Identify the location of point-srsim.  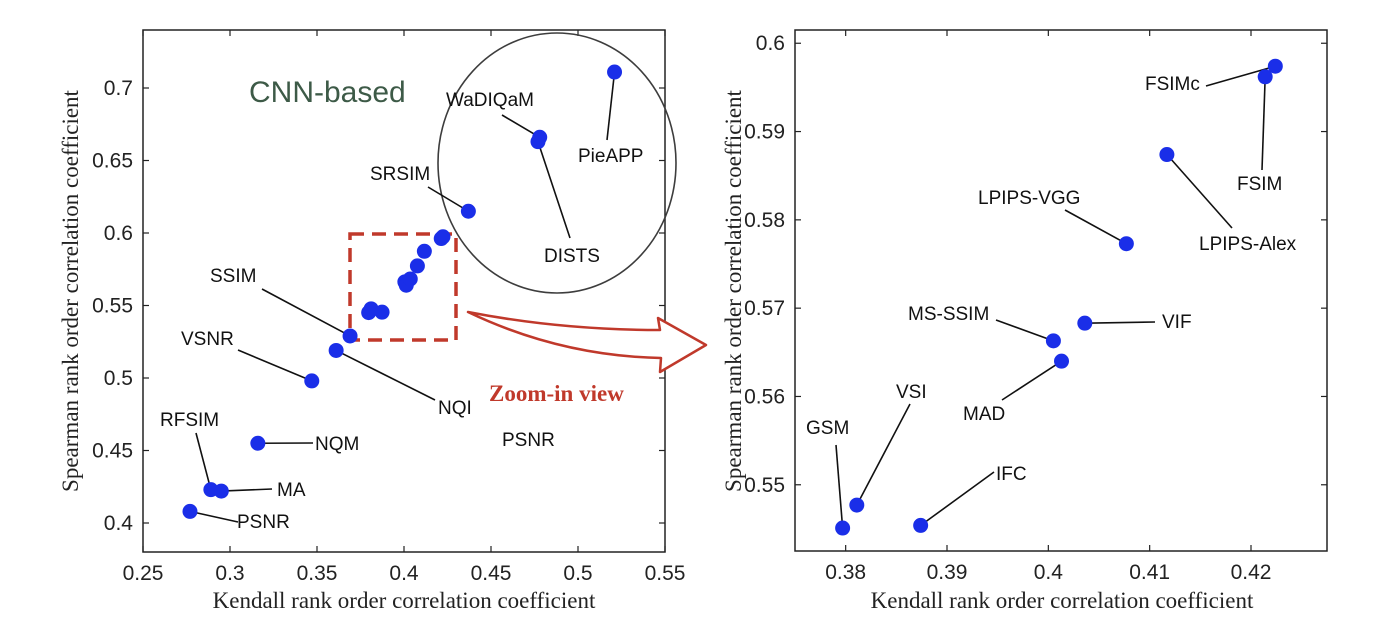
(468, 211).